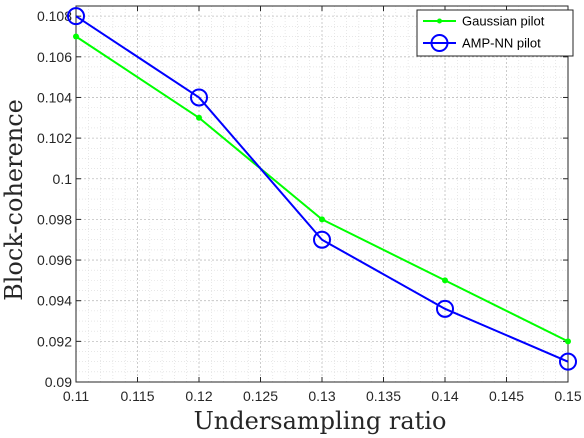 The image size is (584, 438). I want to click on x-tick-label: 0.14, so click(444, 396).